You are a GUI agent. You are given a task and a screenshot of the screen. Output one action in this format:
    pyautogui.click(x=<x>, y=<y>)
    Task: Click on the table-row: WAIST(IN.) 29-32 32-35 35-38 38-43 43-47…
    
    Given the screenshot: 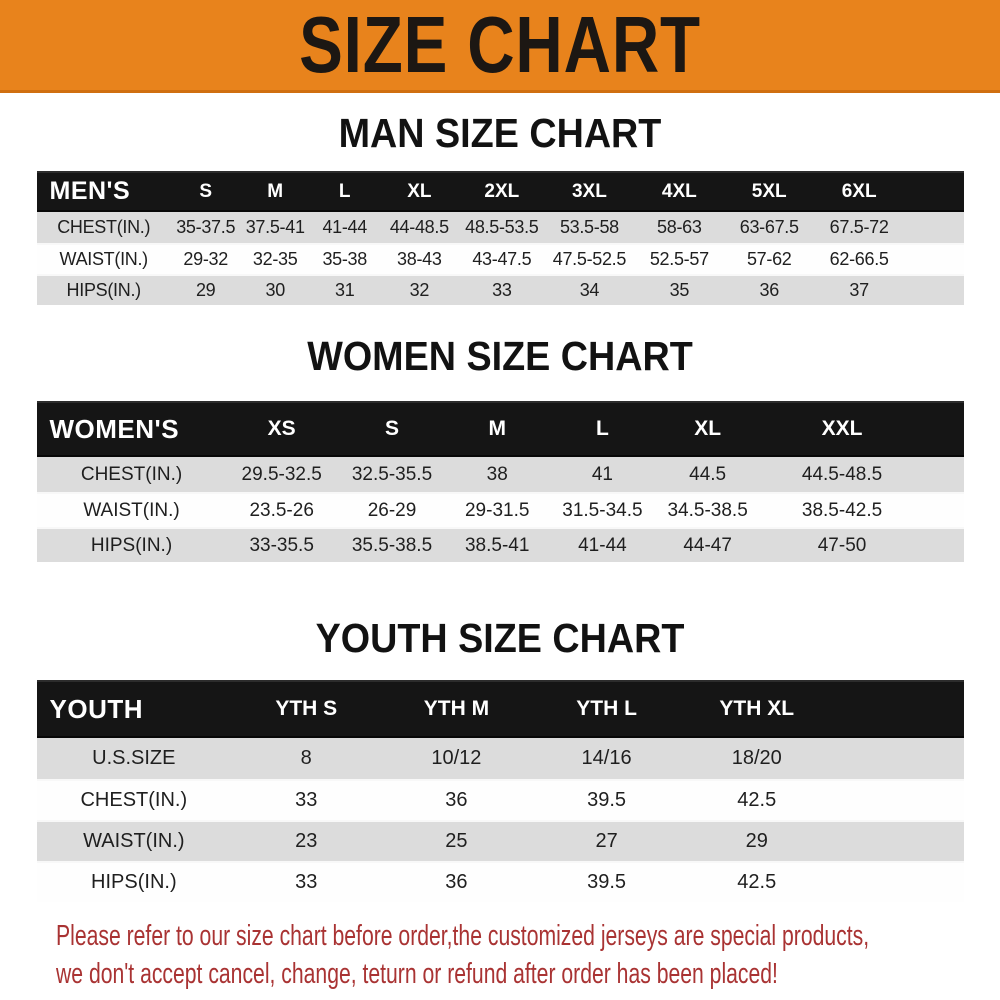 What is the action you would take?
    pyautogui.click(x=500, y=258)
    